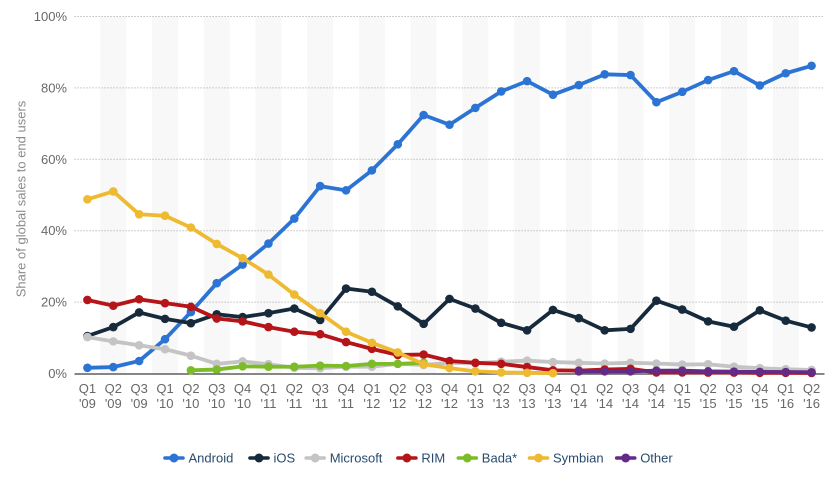 The width and height of the screenshot is (840, 482). Describe the element at coordinates (54, 87) in the screenshot. I see `svg-text: 80%` at that location.